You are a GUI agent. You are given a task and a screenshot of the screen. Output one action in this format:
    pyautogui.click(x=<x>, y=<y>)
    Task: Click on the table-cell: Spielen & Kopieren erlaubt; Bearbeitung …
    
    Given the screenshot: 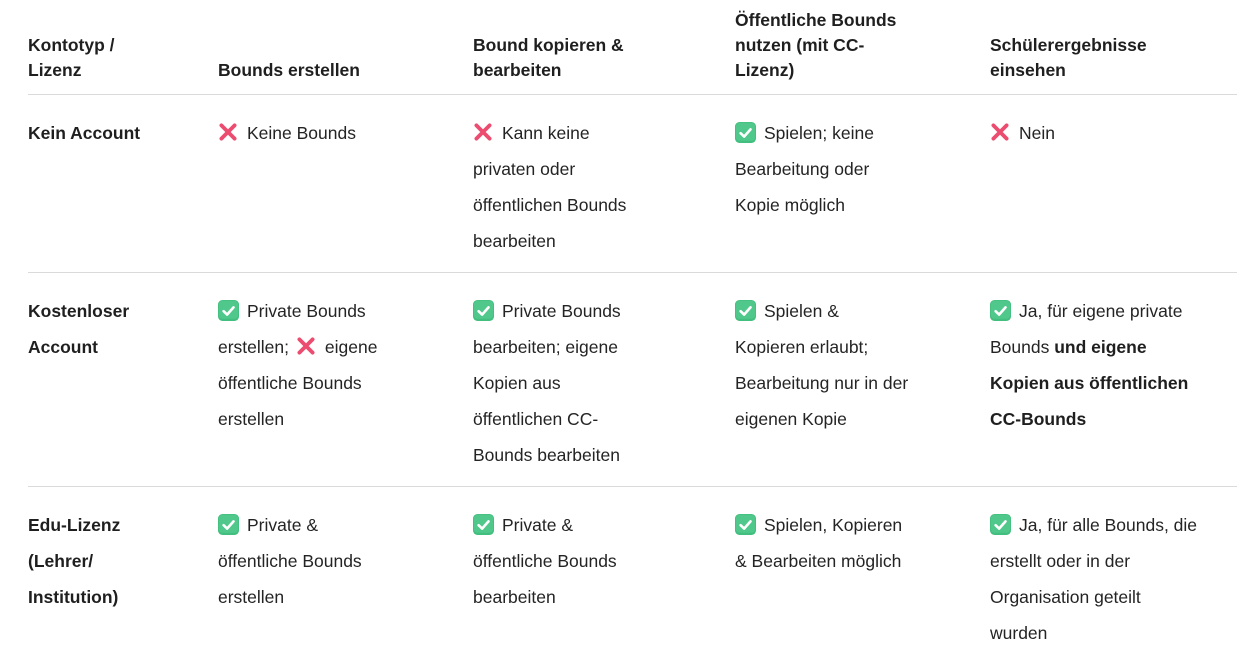 What is the action you would take?
    pyautogui.click(x=862, y=379)
    